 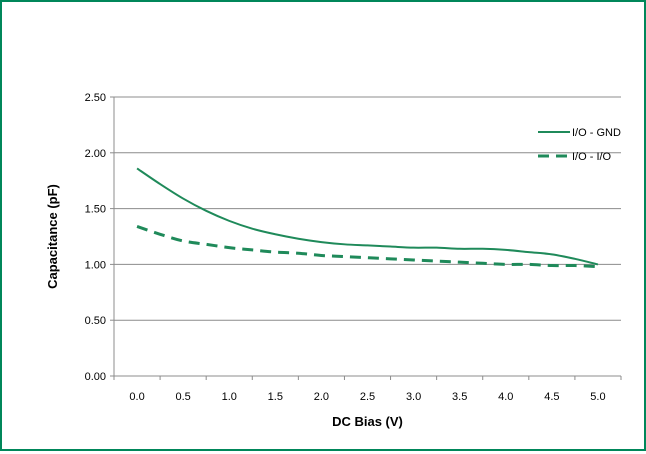 I want to click on x-tick-label: 3.0, so click(x=413, y=397).